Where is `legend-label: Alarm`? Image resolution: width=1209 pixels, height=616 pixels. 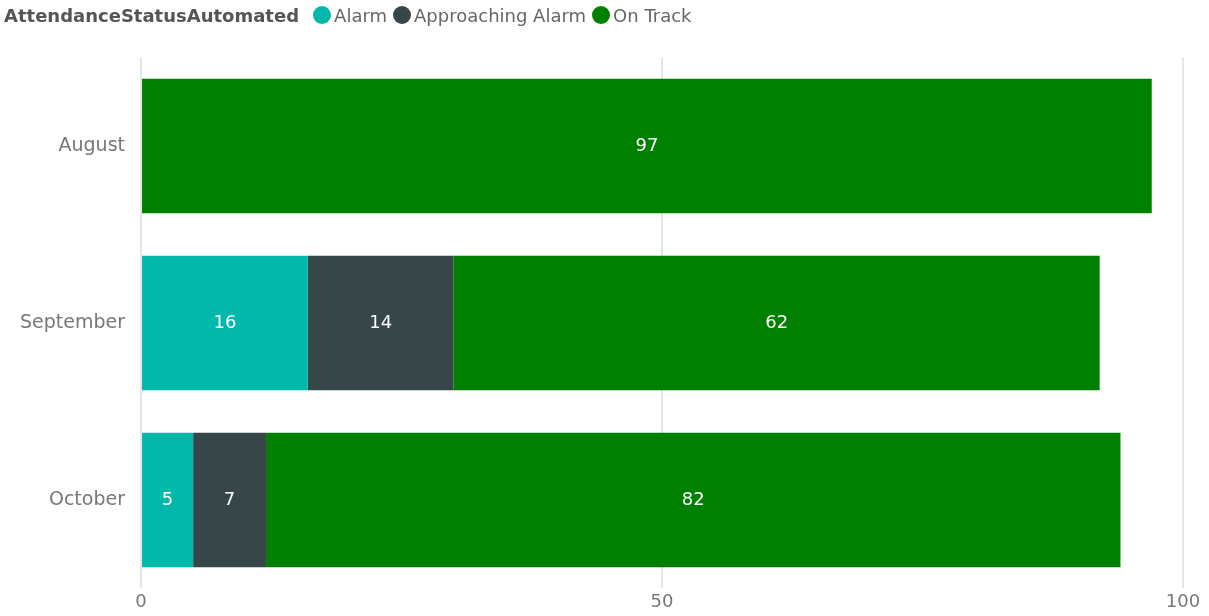
legend-label: Alarm is located at coordinates (361, 15).